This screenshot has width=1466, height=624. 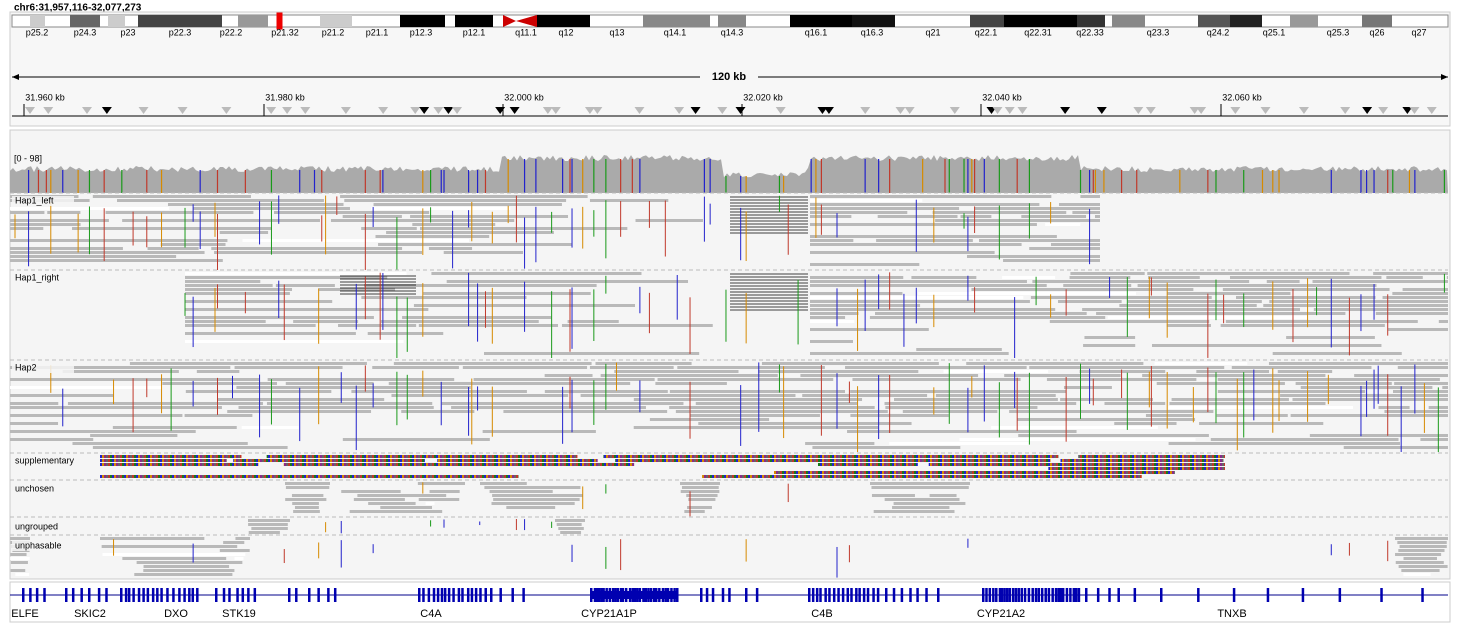 What do you see at coordinates (1040, 21) in the screenshot?
I see `cytoband` at bounding box center [1040, 21].